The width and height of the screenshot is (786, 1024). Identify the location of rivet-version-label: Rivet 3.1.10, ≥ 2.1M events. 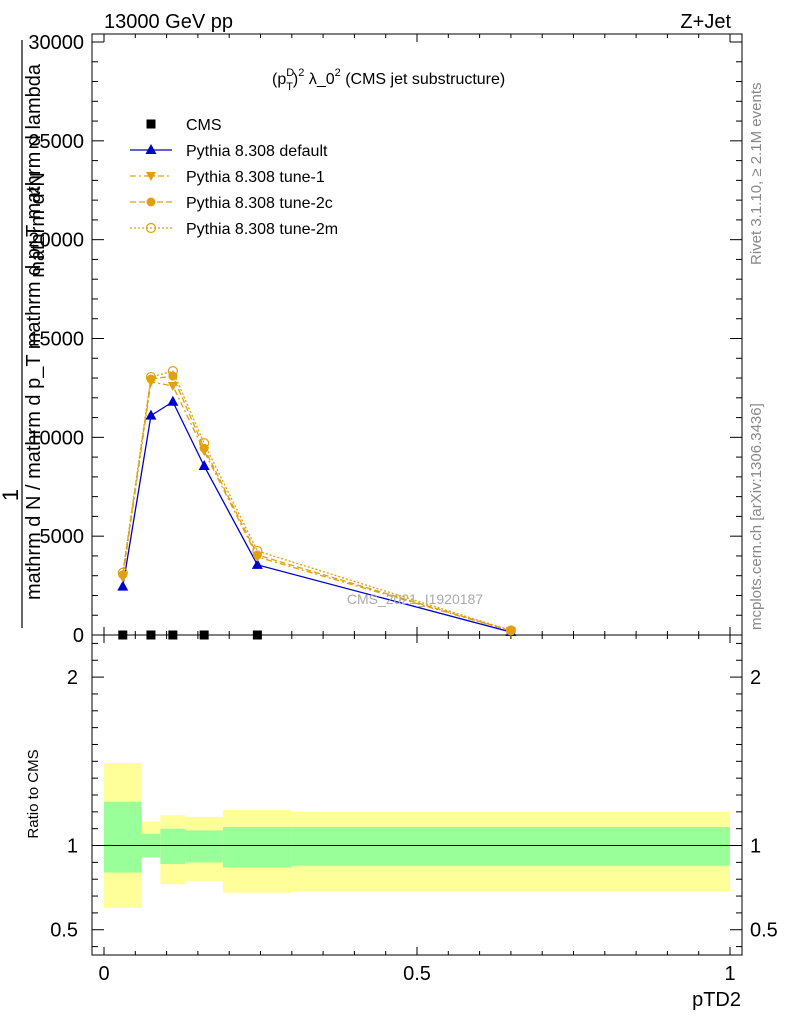
(756, 174).